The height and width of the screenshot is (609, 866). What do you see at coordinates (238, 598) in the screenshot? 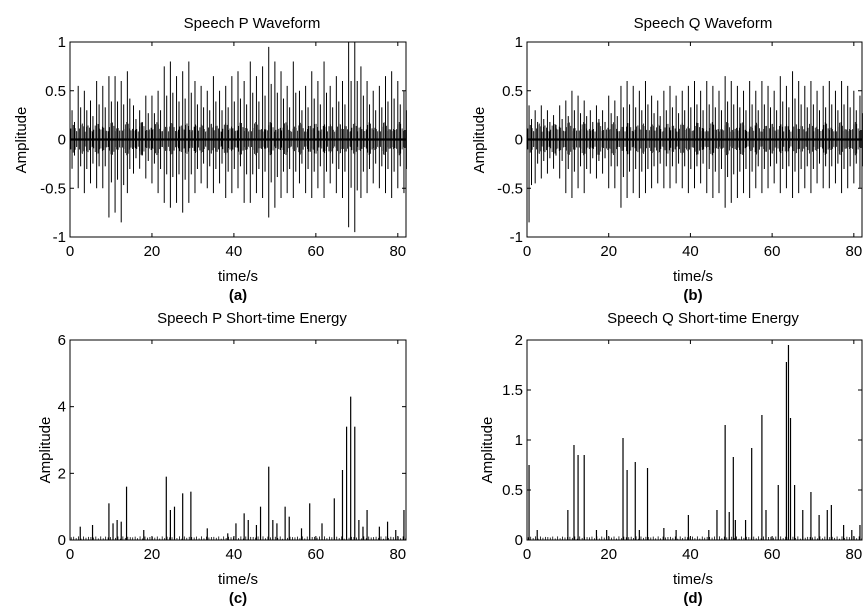
I see `panel-c-caption: (c)` at bounding box center [238, 598].